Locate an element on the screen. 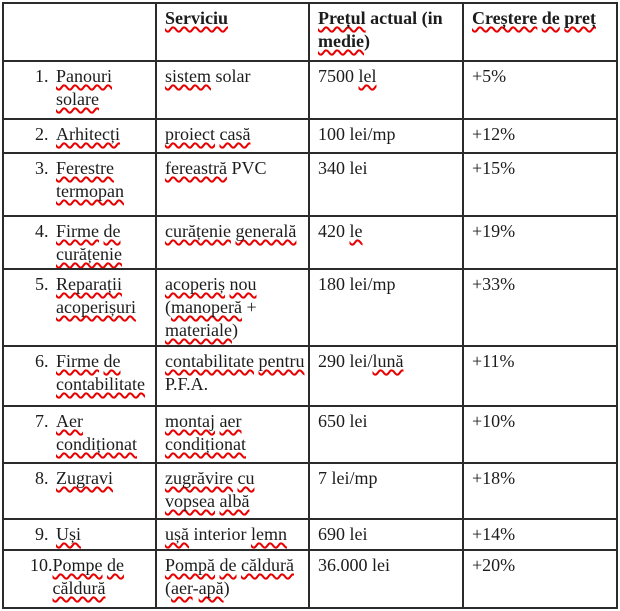 Image resolution: width=620 pixels, height=611 pixels. category-label: Firme de curățenie is located at coordinates (104, 243).